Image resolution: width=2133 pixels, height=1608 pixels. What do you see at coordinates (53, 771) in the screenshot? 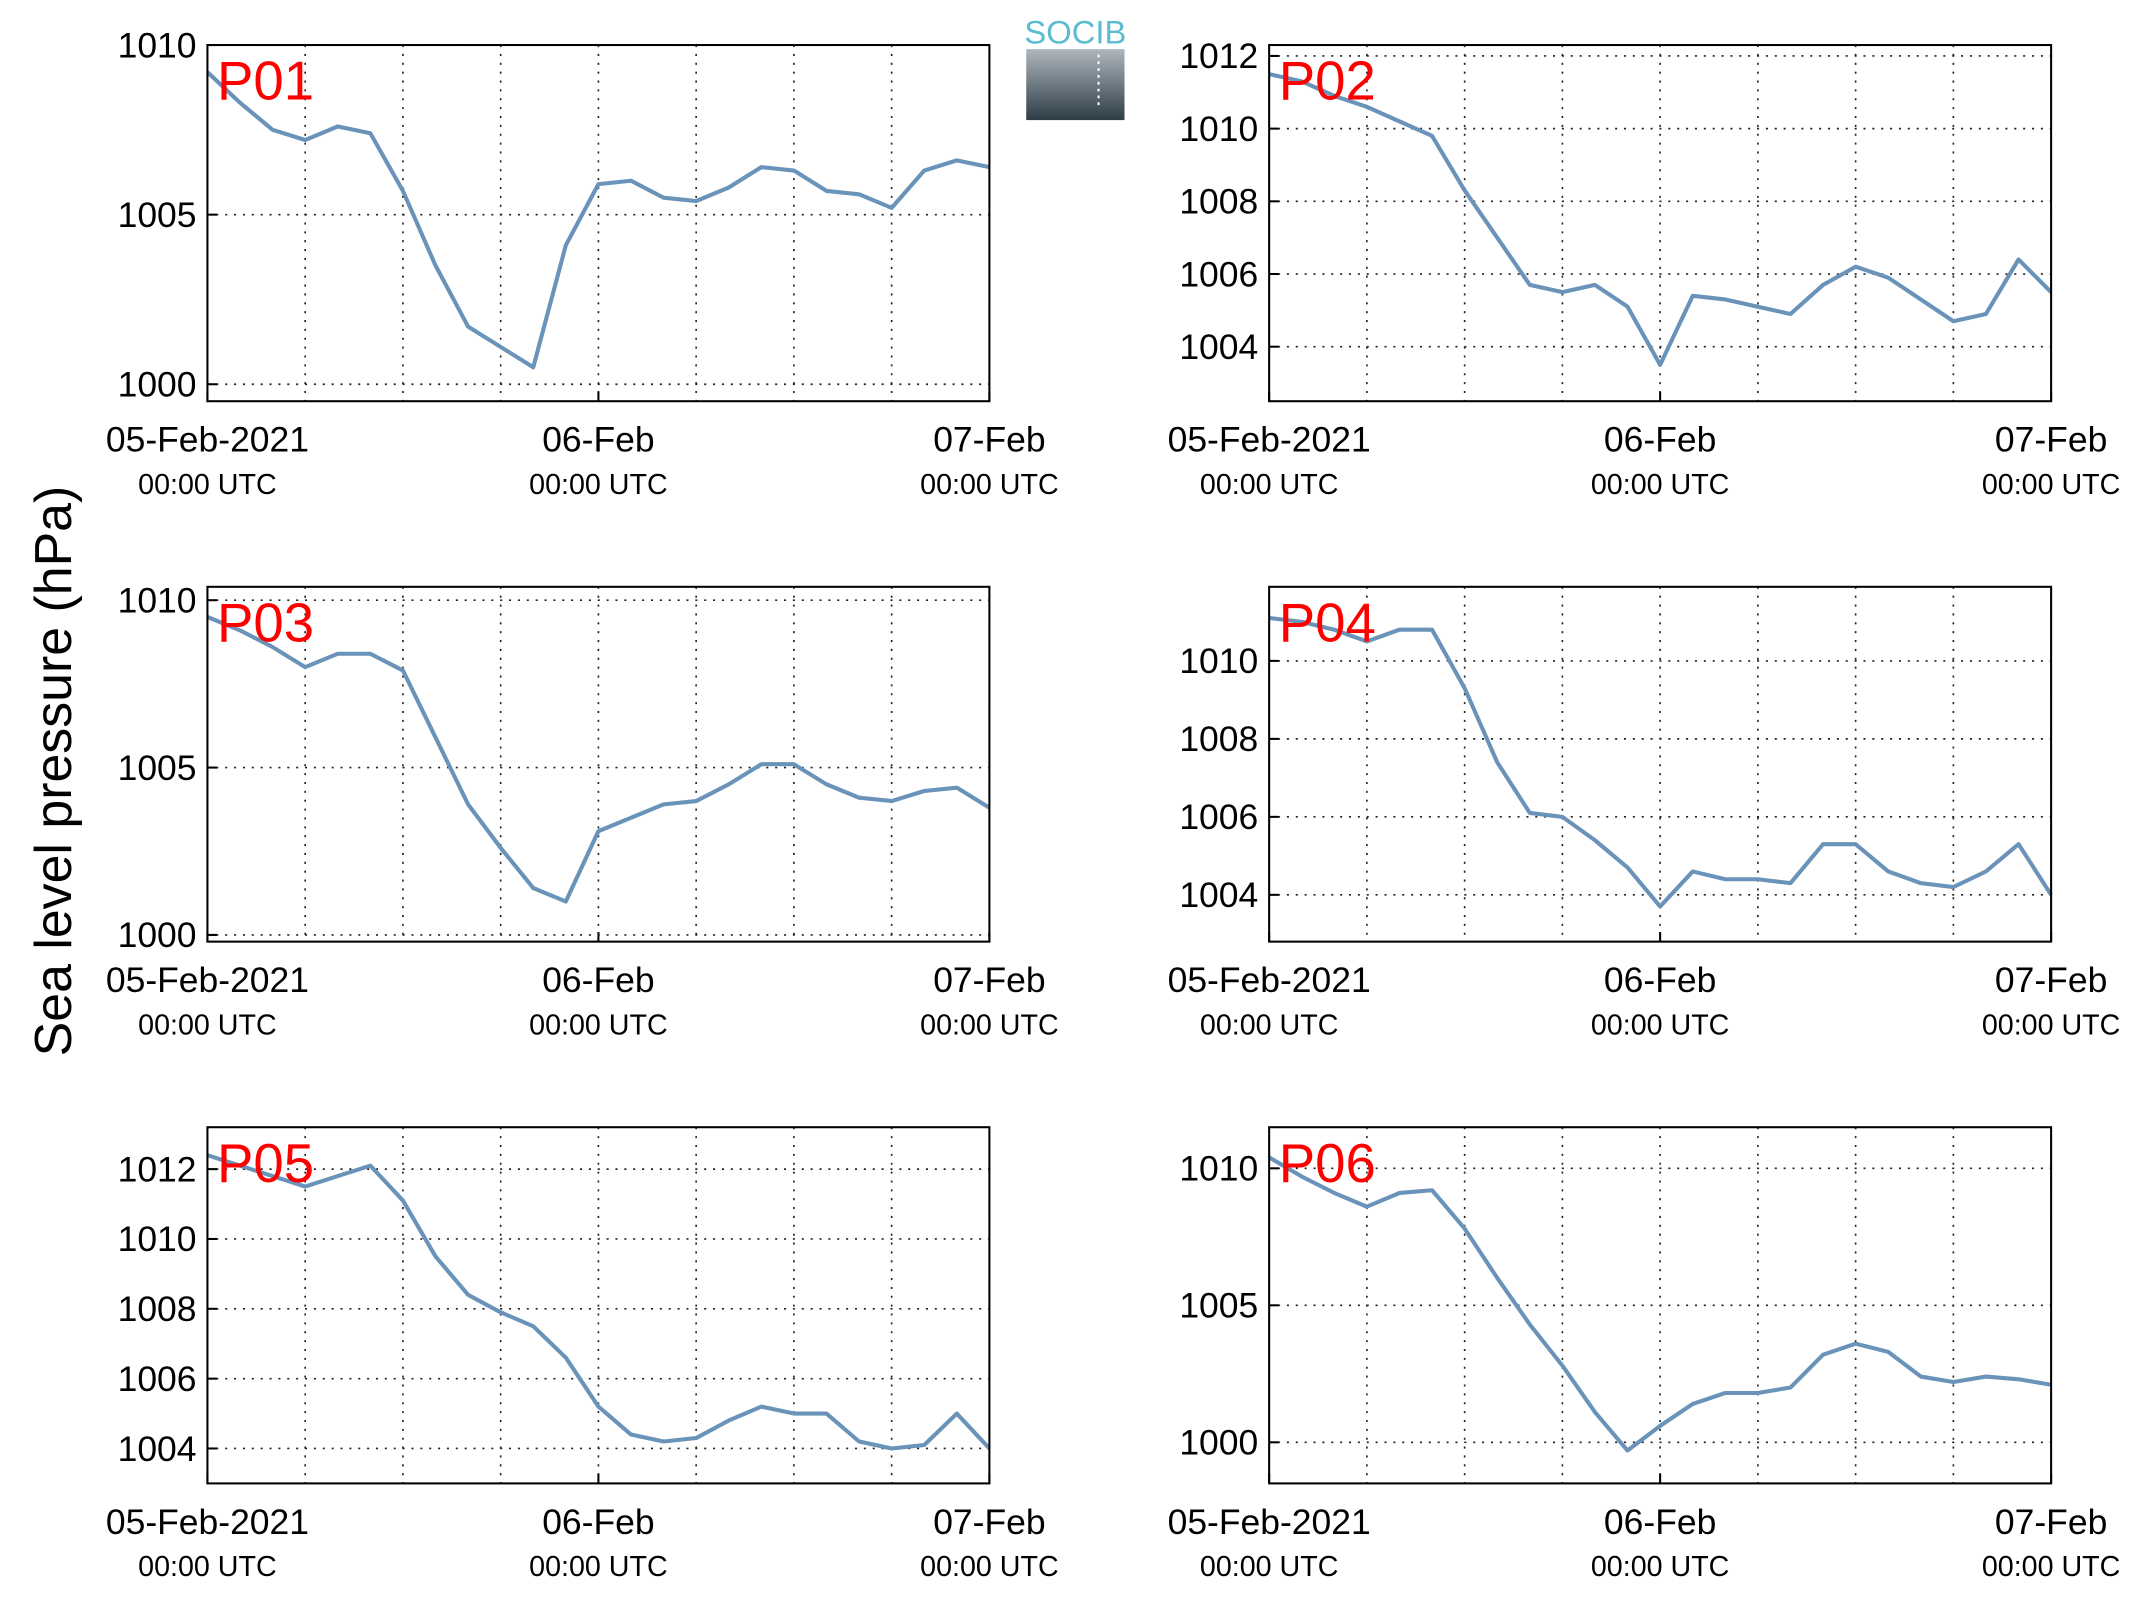
I see `y-axis-label: Sea level pressure (hPa)` at bounding box center [53, 771].